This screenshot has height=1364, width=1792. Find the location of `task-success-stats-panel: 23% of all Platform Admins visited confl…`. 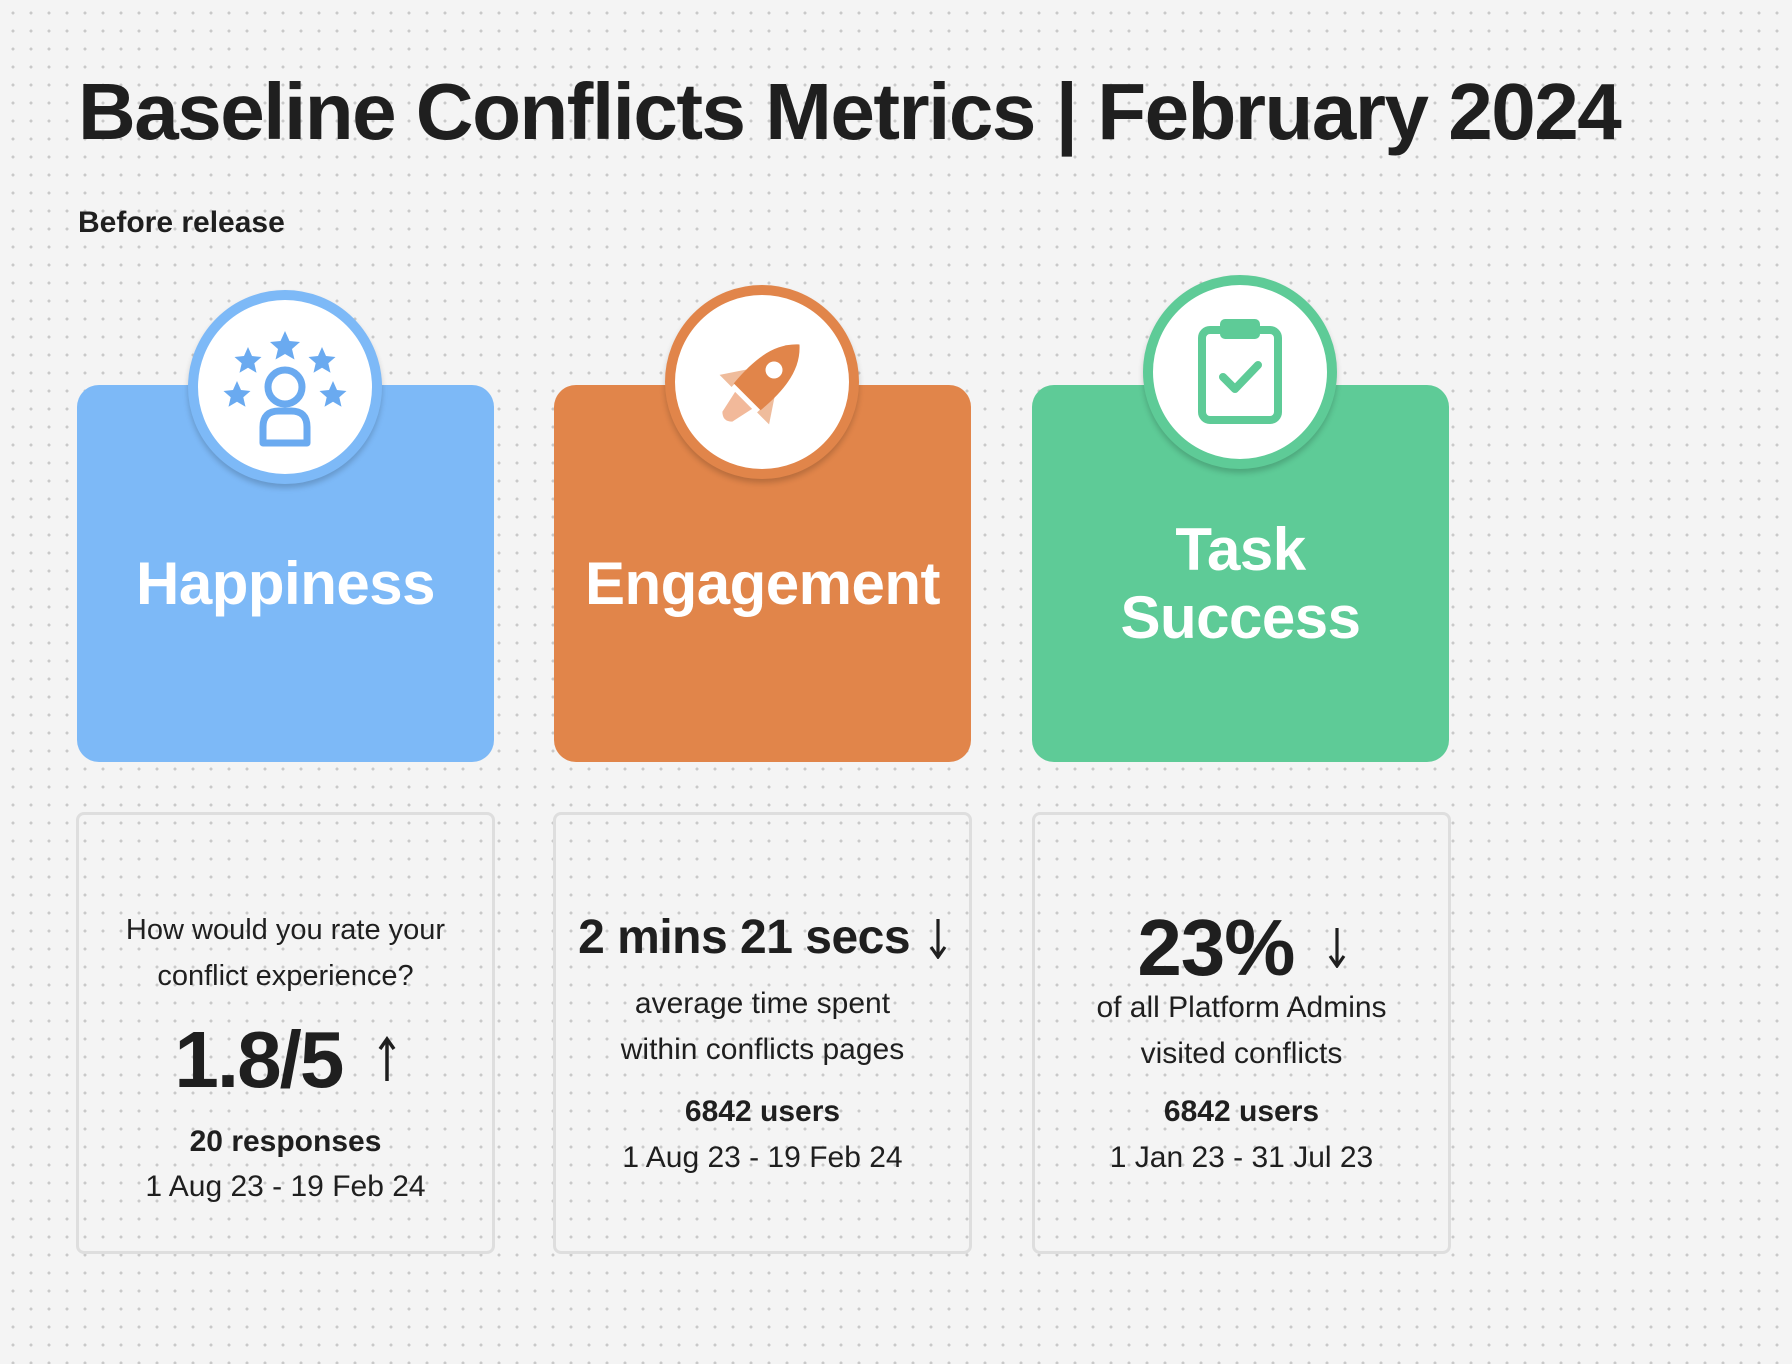

task-success-stats-panel: 23% of all Platform Admins visited confl… is located at coordinates (1241, 1033).